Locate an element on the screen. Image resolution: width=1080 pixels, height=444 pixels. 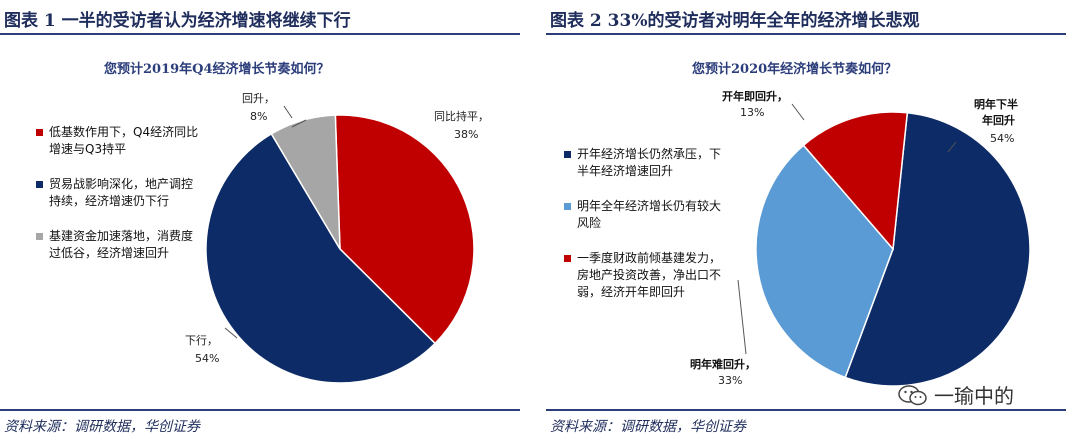
slice-label-h2-line1: 明年下半 is located at coordinates (996, 104).